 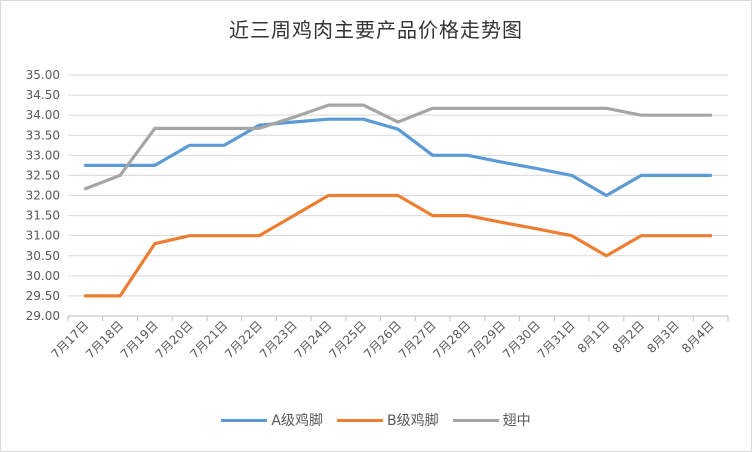 I want to click on x-tick-label: 7月26日, so click(x=382, y=339).